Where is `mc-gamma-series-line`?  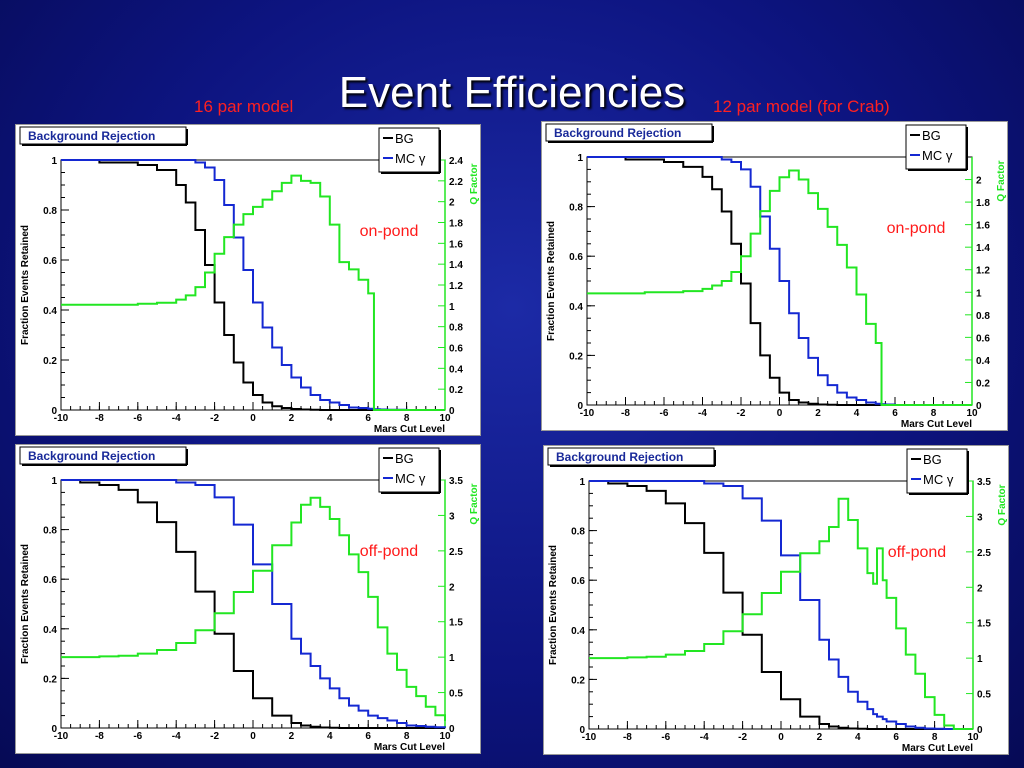
mc-gamma-series-line is located at coordinates (253, 604).